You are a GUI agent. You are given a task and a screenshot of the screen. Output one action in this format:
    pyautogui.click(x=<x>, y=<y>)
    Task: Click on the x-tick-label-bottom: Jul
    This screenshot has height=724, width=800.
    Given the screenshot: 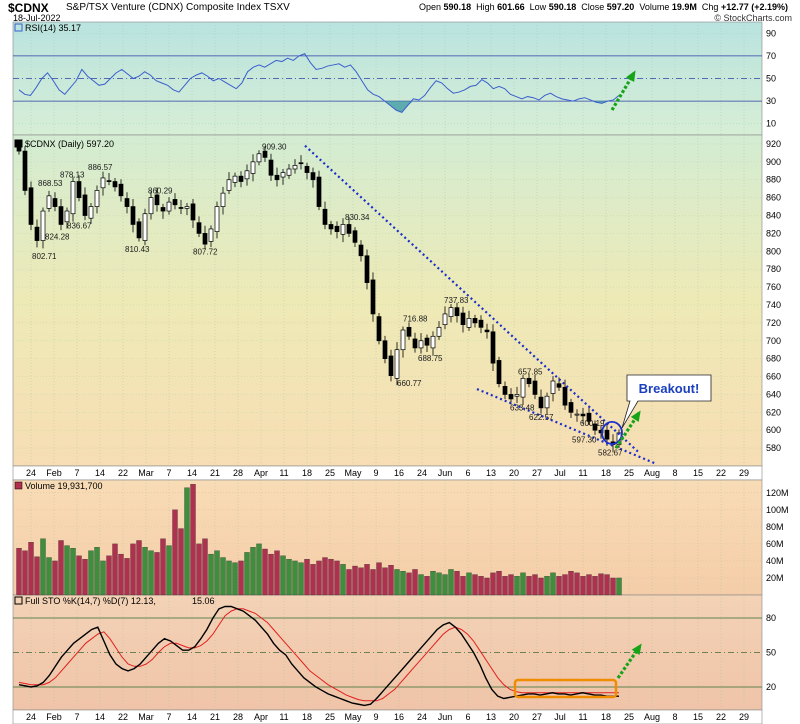 What is the action you would take?
    pyautogui.click(x=560, y=717)
    